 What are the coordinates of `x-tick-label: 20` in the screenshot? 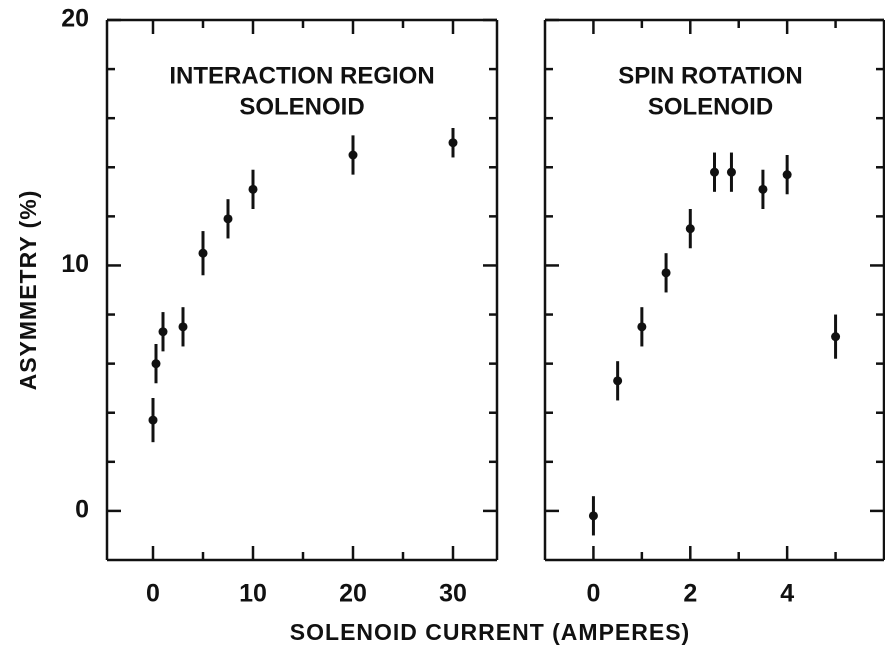 It's located at (353, 594).